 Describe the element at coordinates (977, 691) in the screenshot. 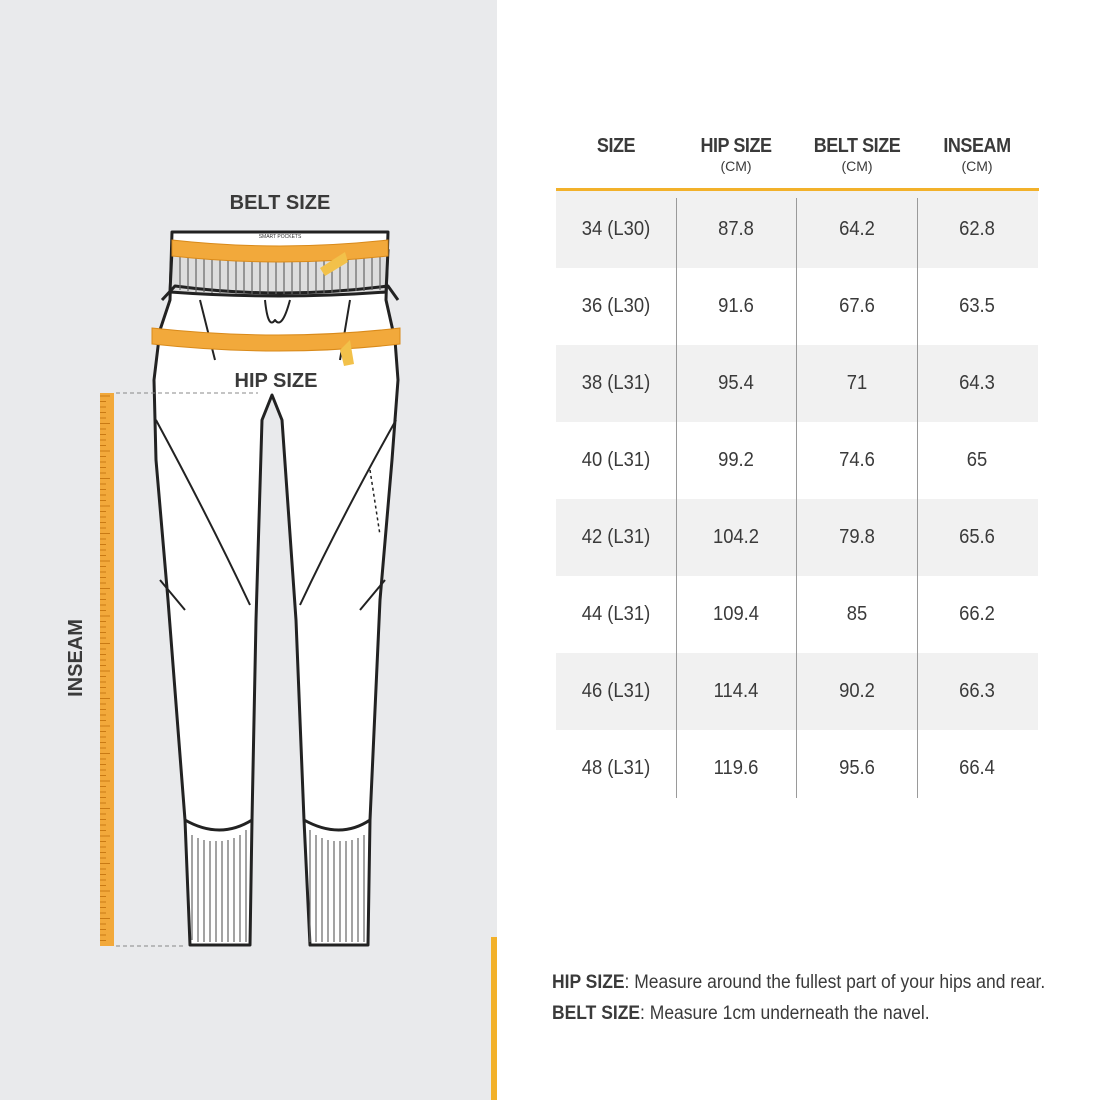

I see `cell: 66.3` at that location.